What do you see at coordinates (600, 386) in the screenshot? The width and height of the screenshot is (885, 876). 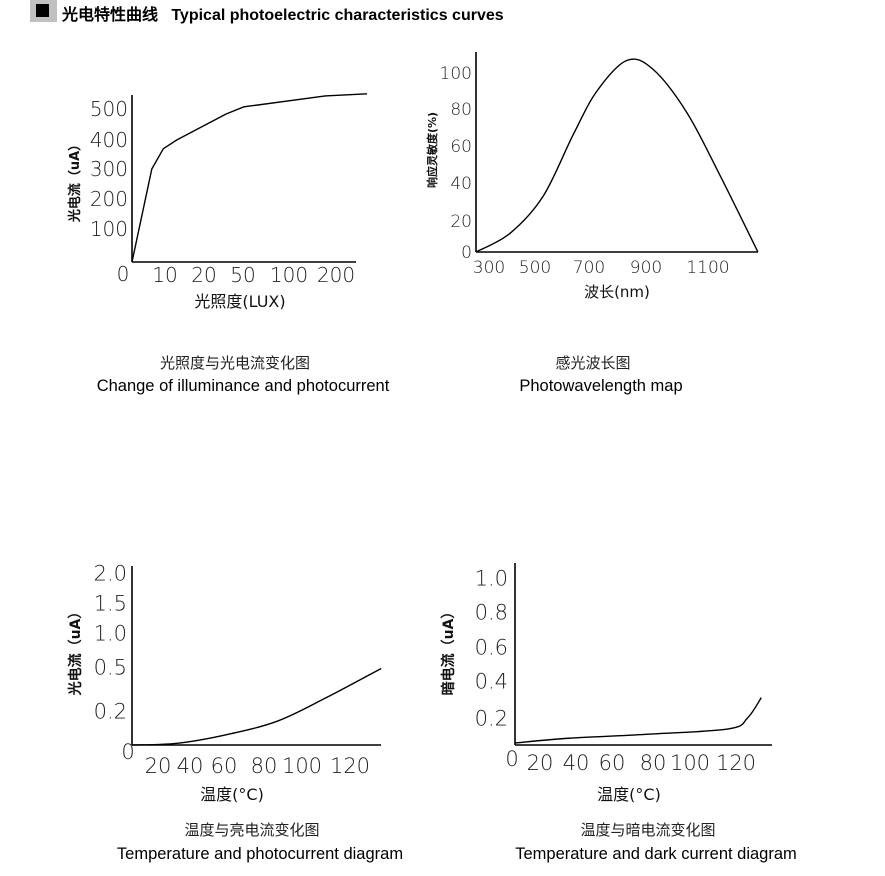 I see `chart-caption-en: Photowavelength map` at bounding box center [600, 386].